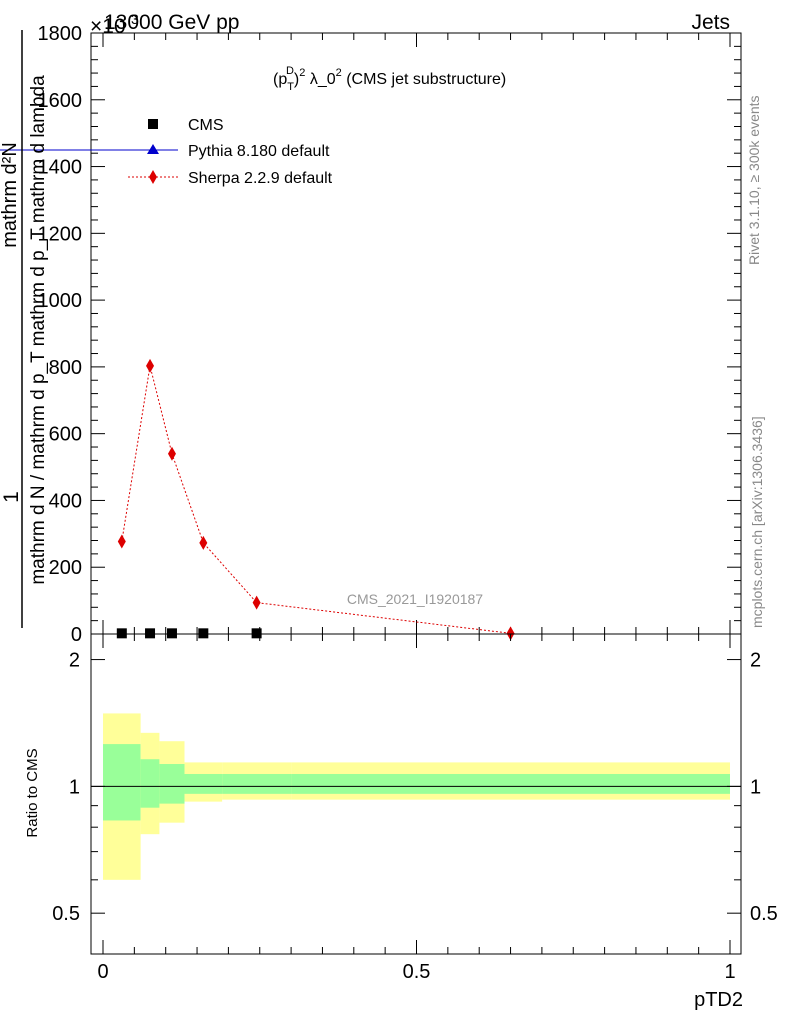  What do you see at coordinates (424, 79) in the screenshot?
I see `title-rest: (CMS jet substructure)` at bounding box center [424, 79].